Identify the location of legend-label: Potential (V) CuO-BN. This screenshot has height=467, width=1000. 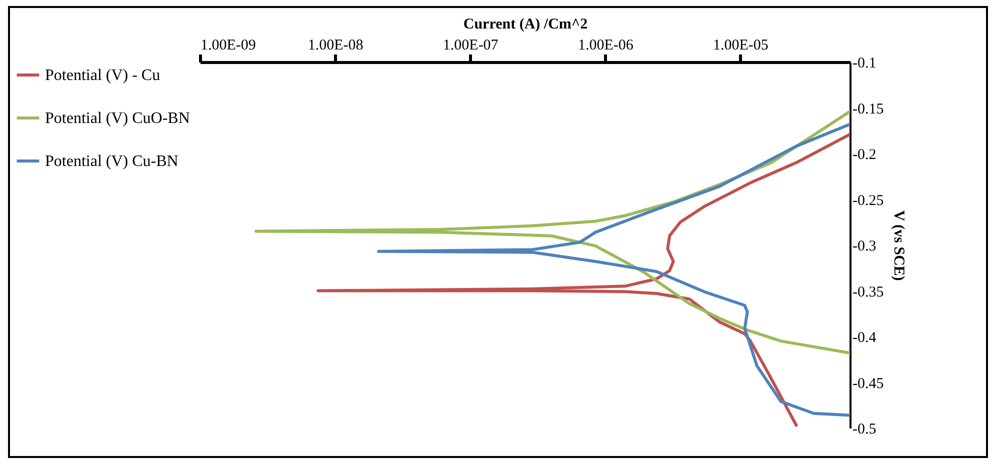
(117, 118).